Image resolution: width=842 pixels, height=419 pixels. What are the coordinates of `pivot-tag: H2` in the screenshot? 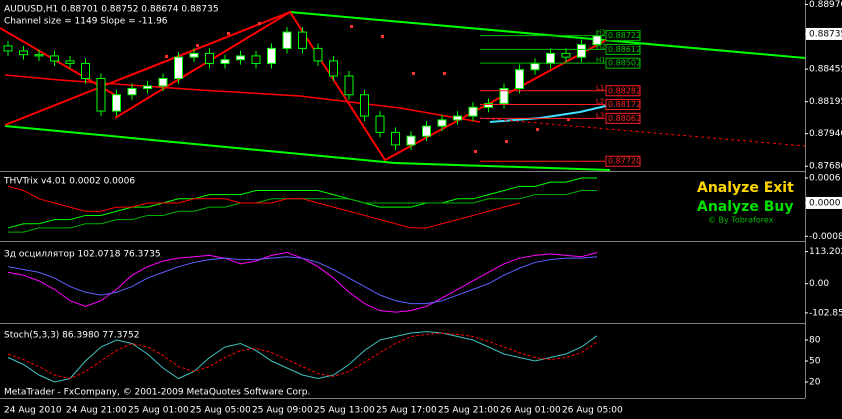 It's located at (601, 46).